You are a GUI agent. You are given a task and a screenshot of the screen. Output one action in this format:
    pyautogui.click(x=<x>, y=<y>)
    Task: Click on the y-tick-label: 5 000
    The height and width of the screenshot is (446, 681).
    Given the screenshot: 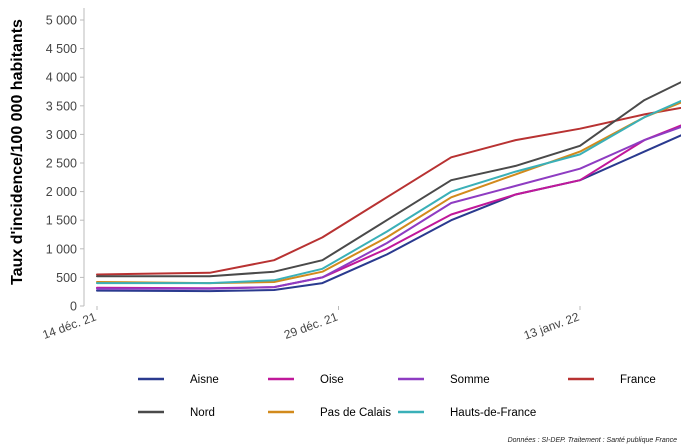 What is the action you would take?
    pyautogui.click(x=61, y=21)
    